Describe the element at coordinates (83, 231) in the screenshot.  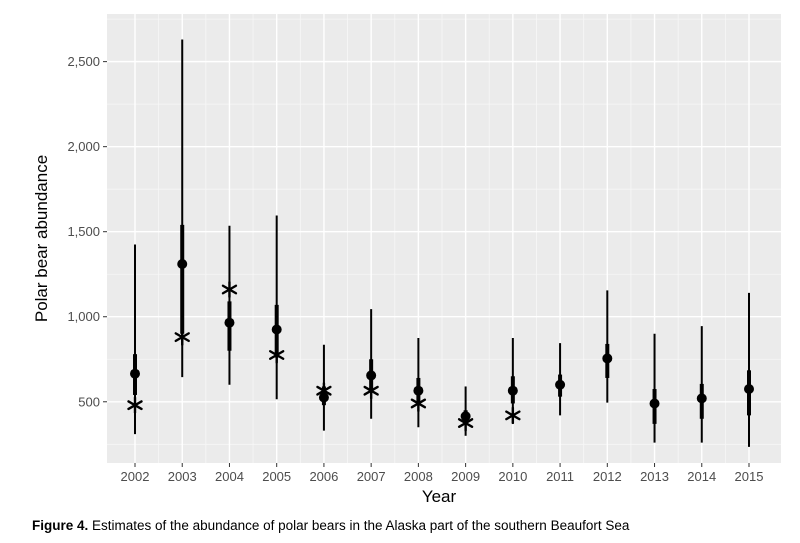
I see `y-tick-label: 1,500` at that location.